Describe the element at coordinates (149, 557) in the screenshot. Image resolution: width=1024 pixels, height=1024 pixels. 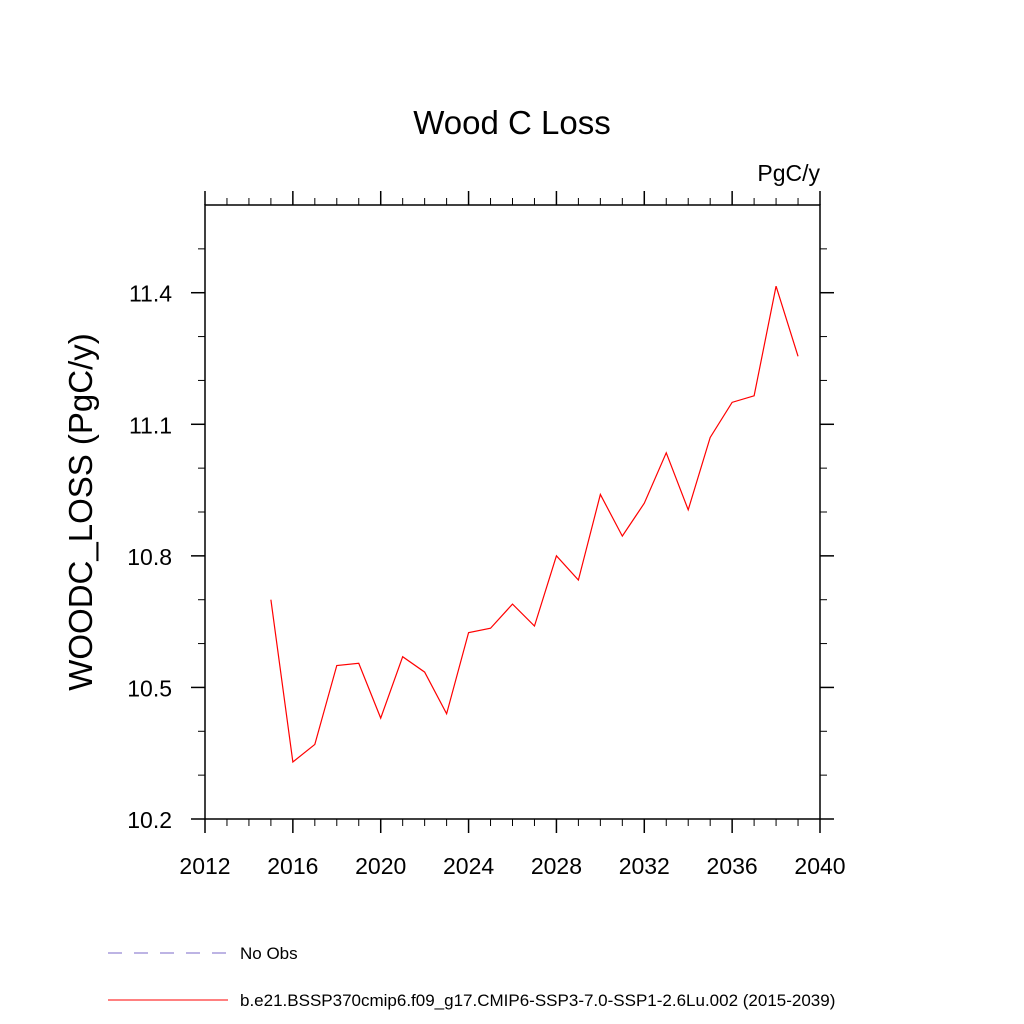
I see `y-tick-label: 10.8` at that location.